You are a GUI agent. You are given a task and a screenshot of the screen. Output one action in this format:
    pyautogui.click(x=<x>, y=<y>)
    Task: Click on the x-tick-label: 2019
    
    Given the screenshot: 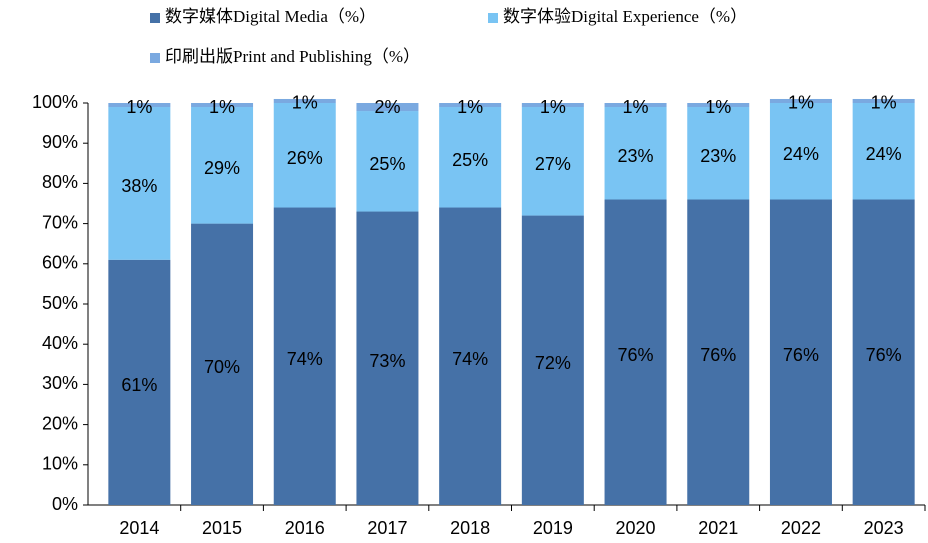 What is the action you would take?
    pyautogui.click(x=553, y=528)
    